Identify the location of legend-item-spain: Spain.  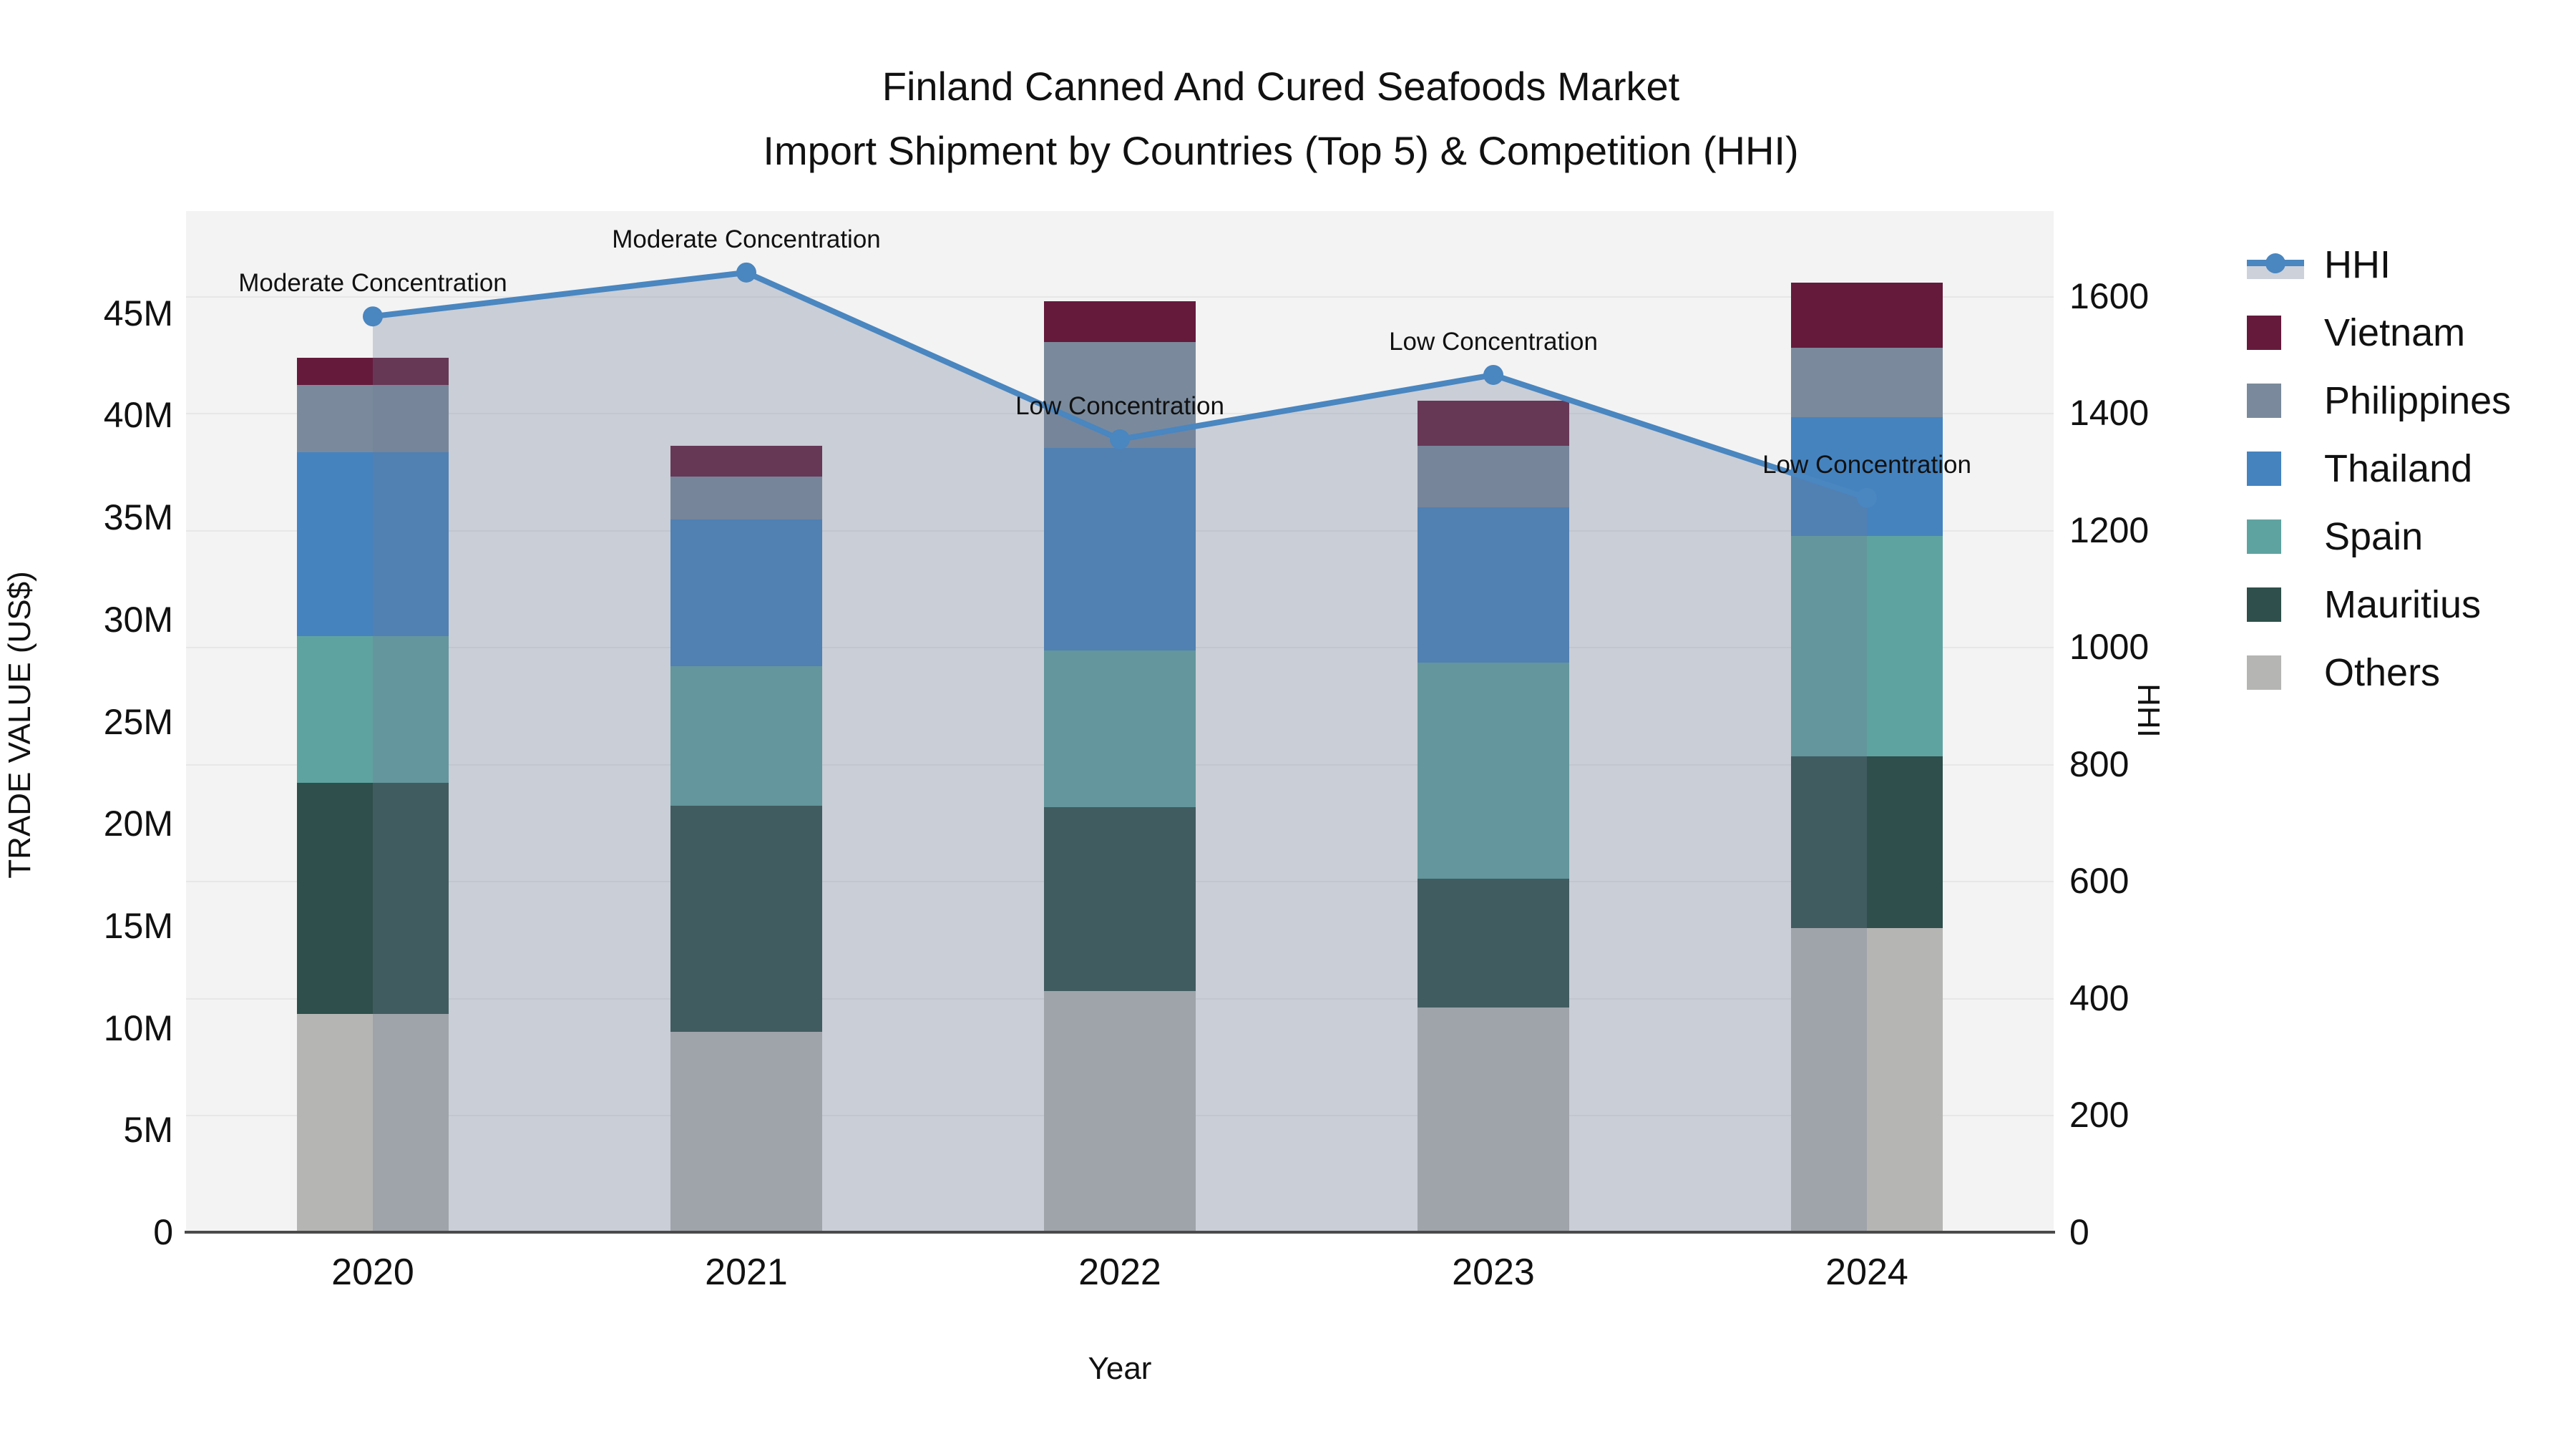
(2379, 536).